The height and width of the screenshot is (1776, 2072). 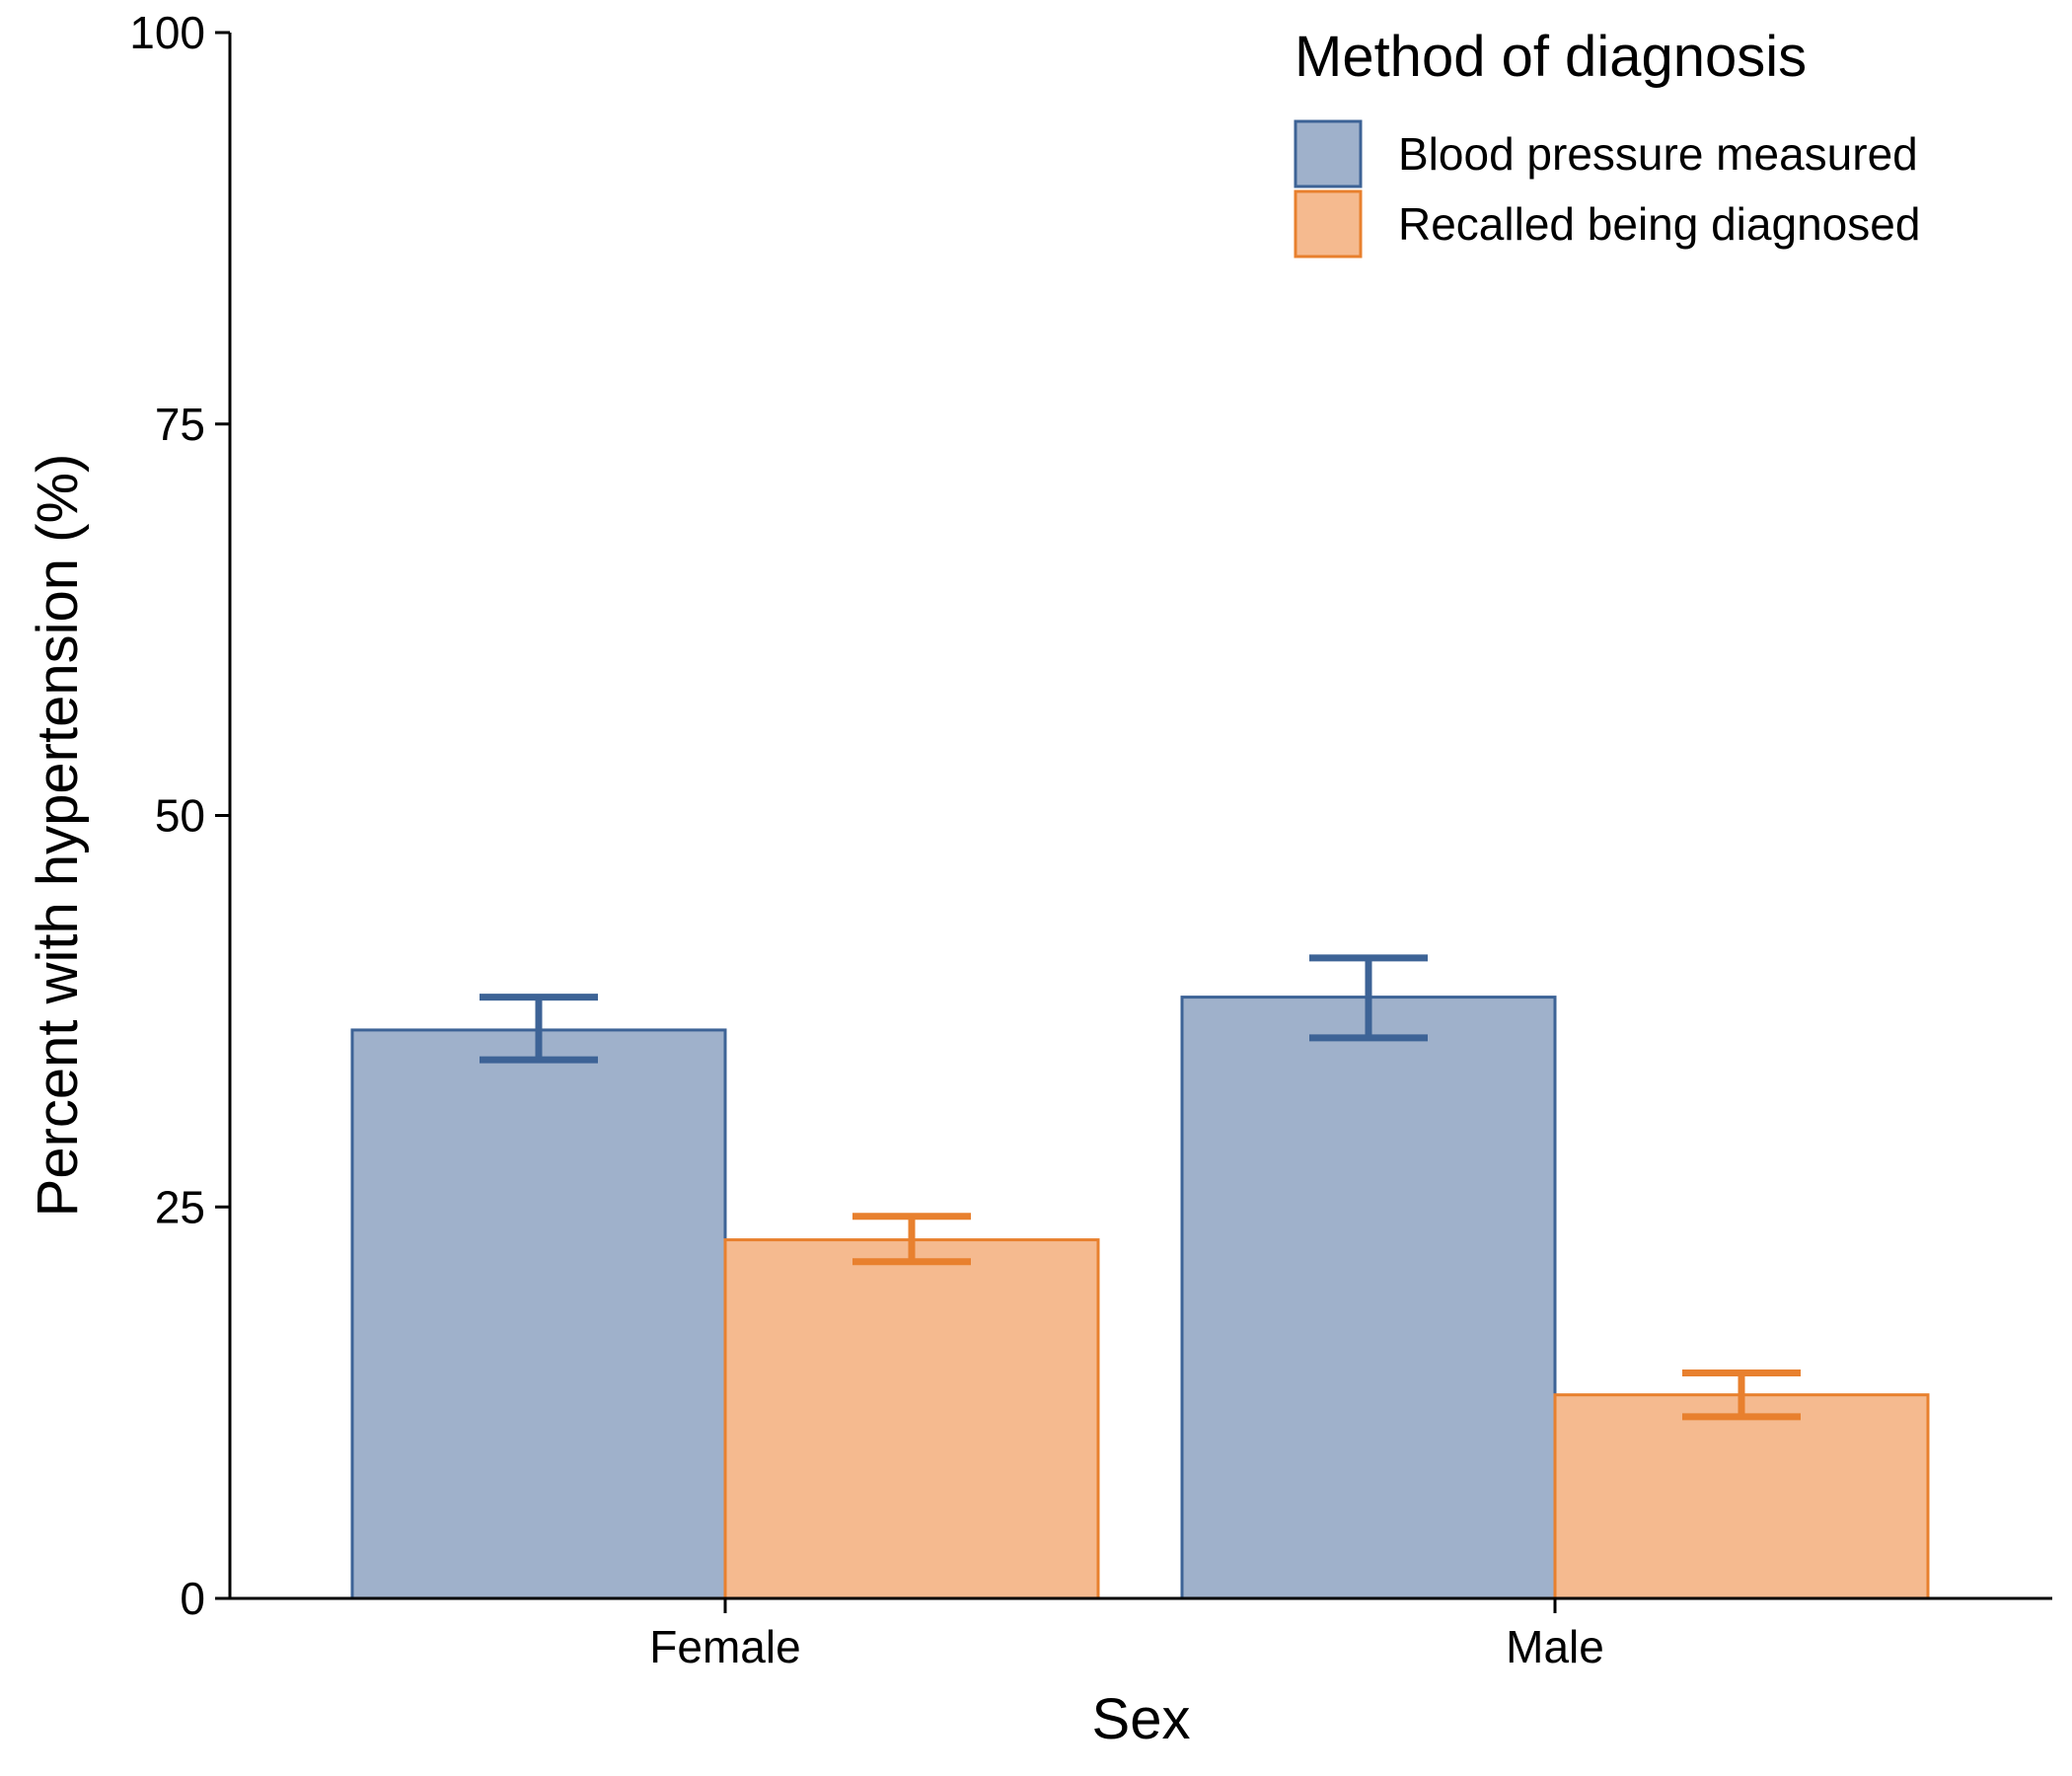 I want to click on x-axis-title: Sex, so click(x=1142, y=1719).